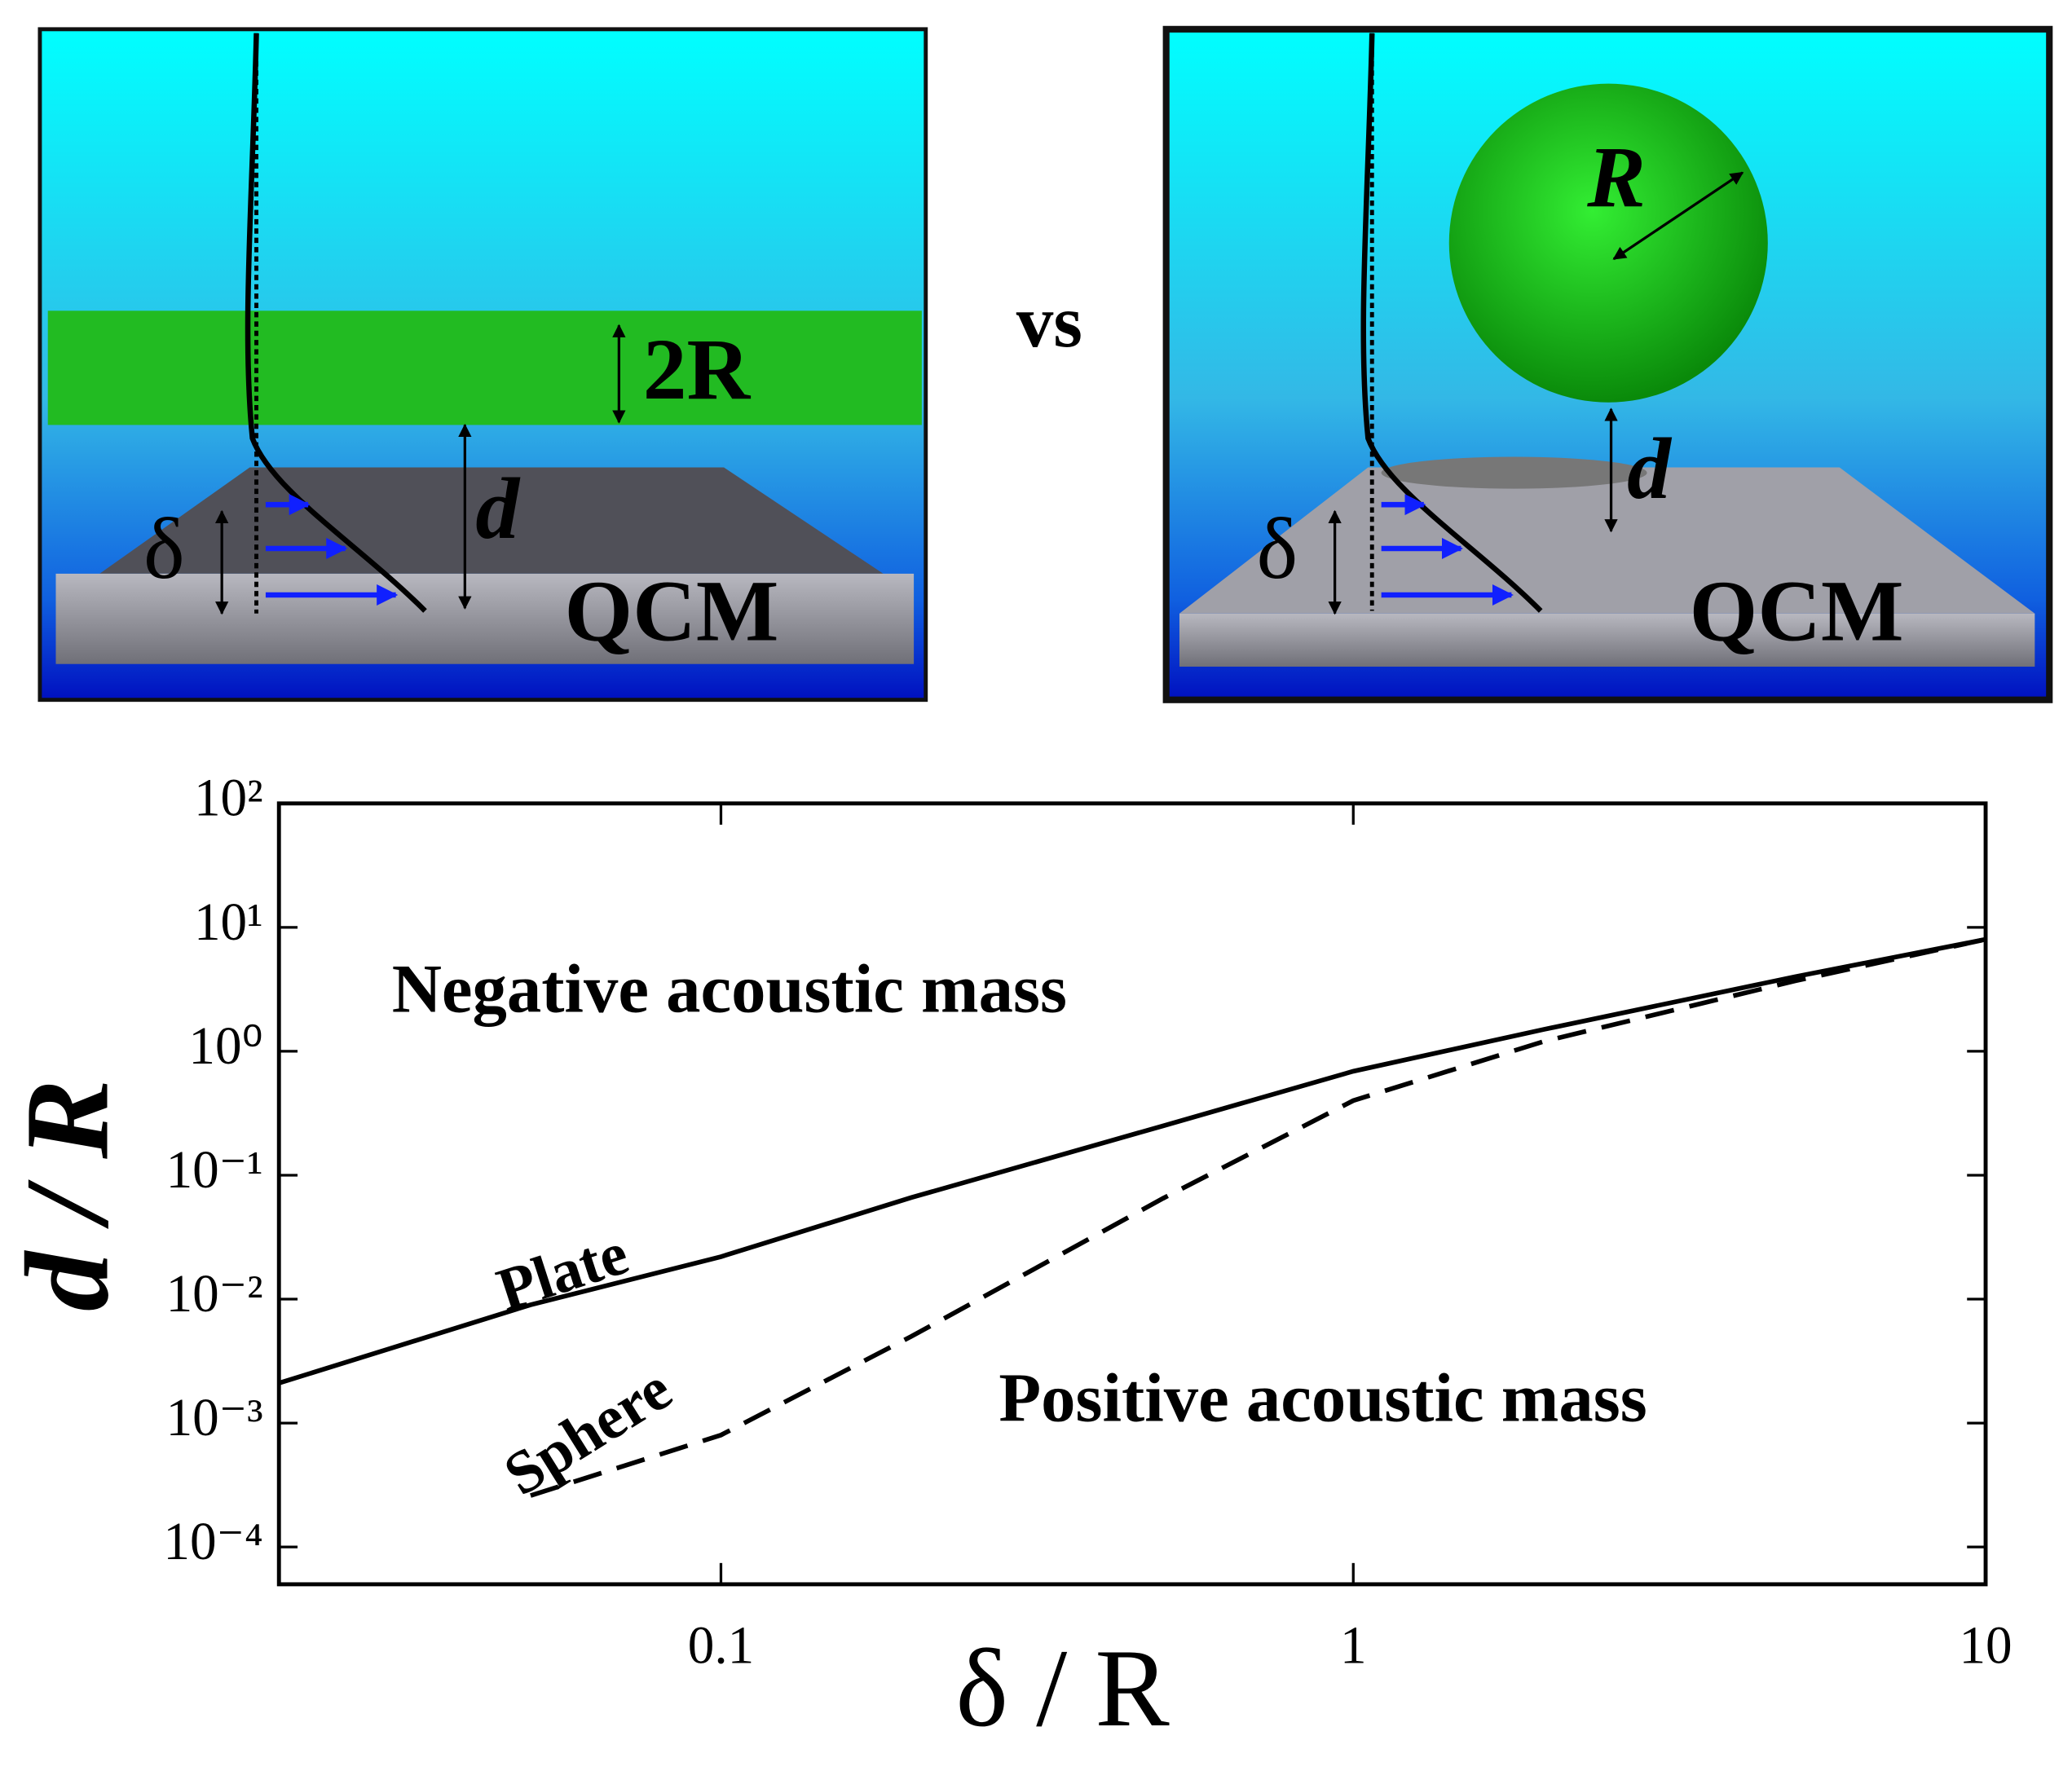 The image size is (2072, 1771). I want to click on thickness-label: 2R, so click(697, 369).